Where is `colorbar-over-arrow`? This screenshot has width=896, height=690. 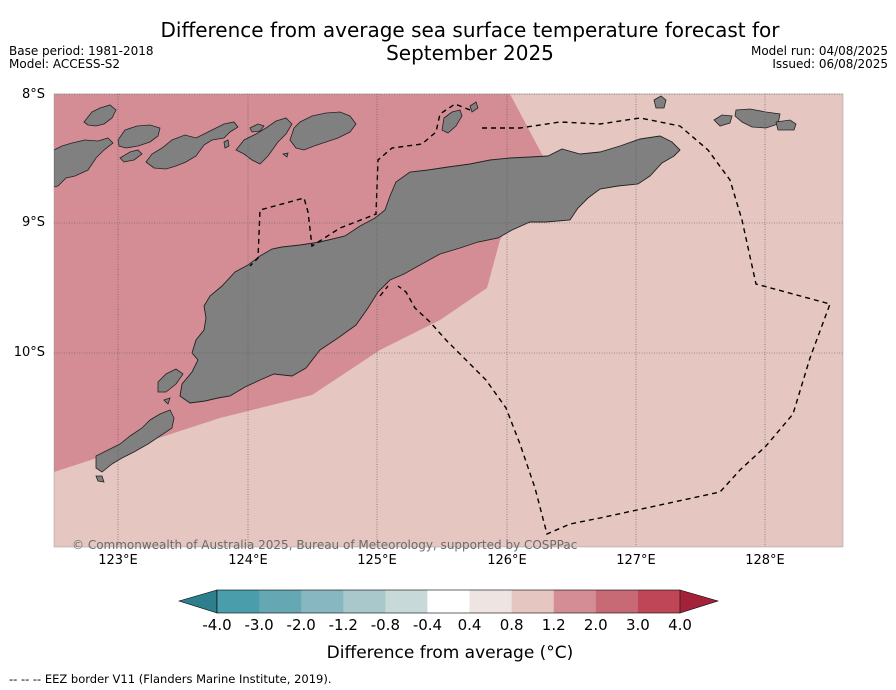
colorbar-over-arrow is located at coordinates (699, 601).